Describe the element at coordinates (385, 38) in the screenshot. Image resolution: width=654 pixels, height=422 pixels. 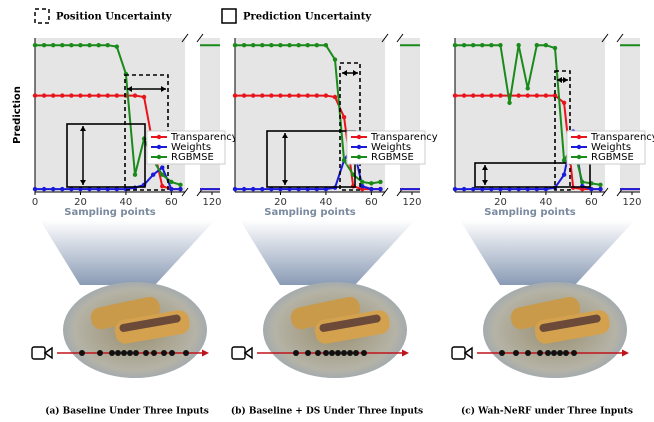
I see `break-mark` at that location.